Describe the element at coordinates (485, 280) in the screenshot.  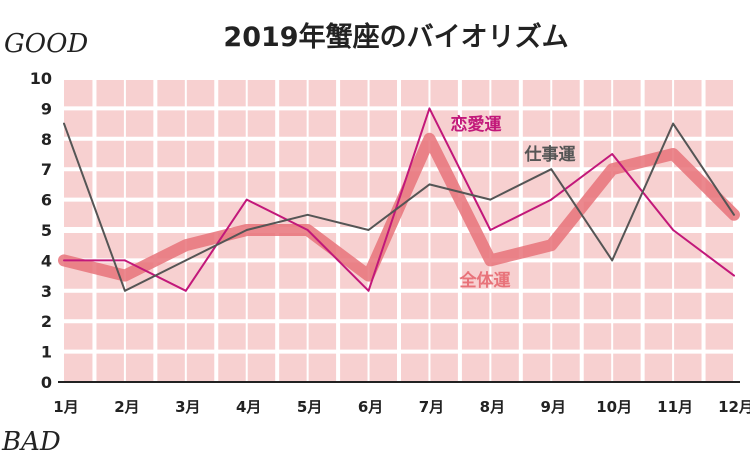
I see `series-label-1: 全体運` at that location.